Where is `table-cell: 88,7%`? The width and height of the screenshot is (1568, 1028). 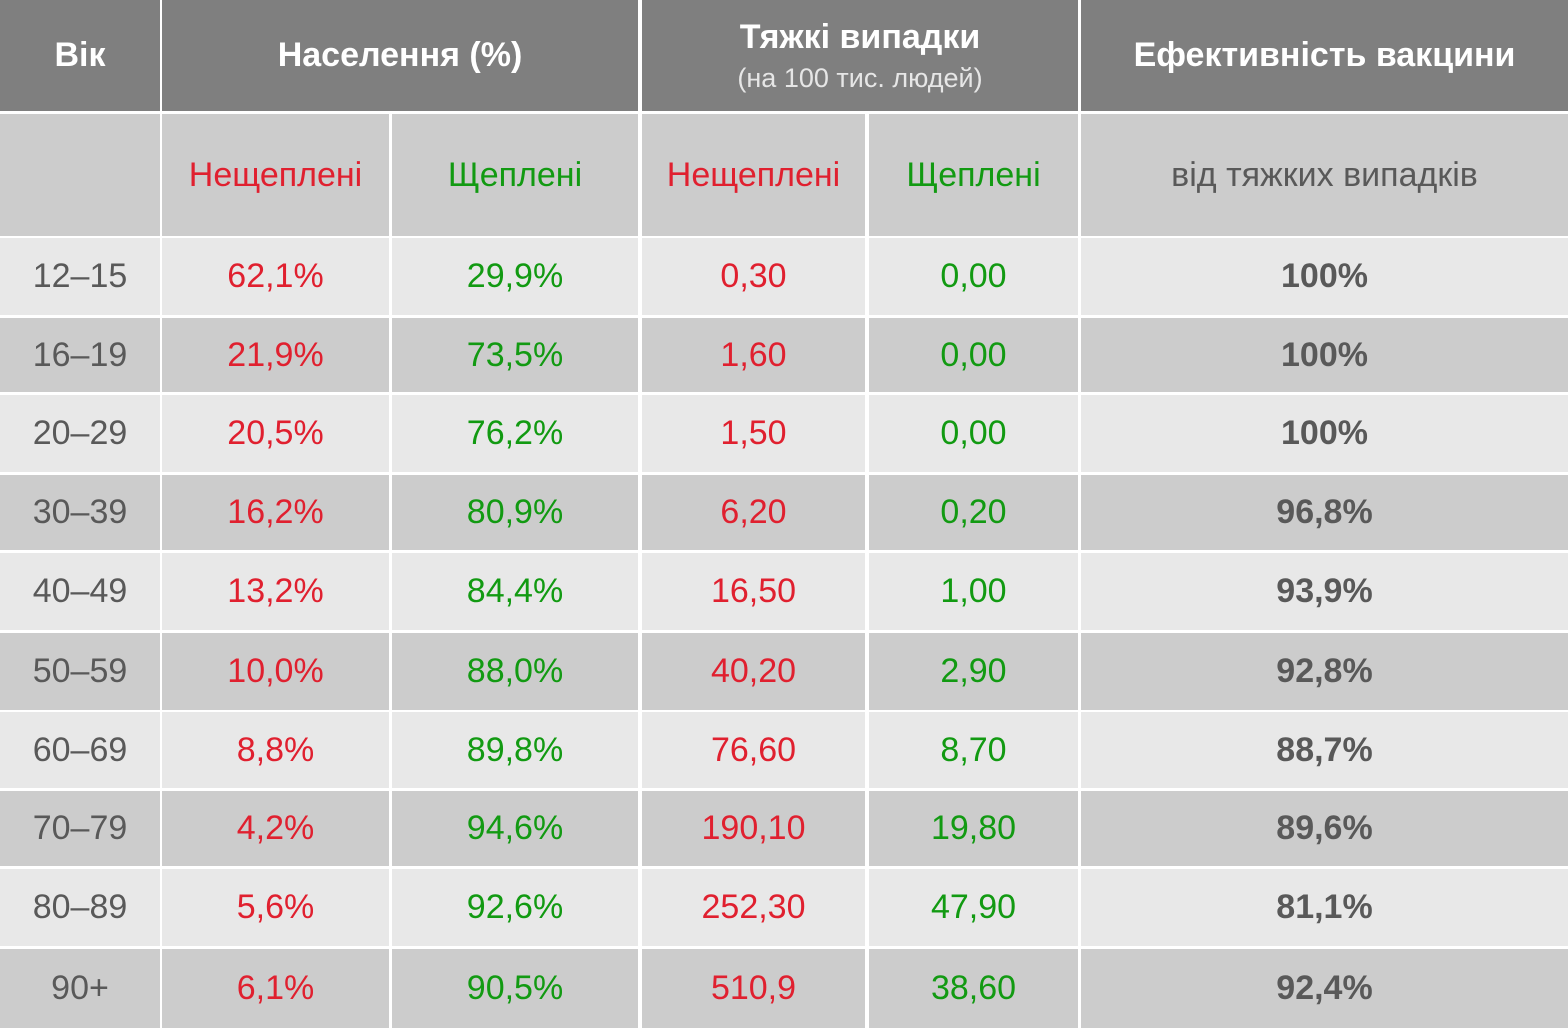 table-cell: 88,7% is located at coordinates (1324, 750).